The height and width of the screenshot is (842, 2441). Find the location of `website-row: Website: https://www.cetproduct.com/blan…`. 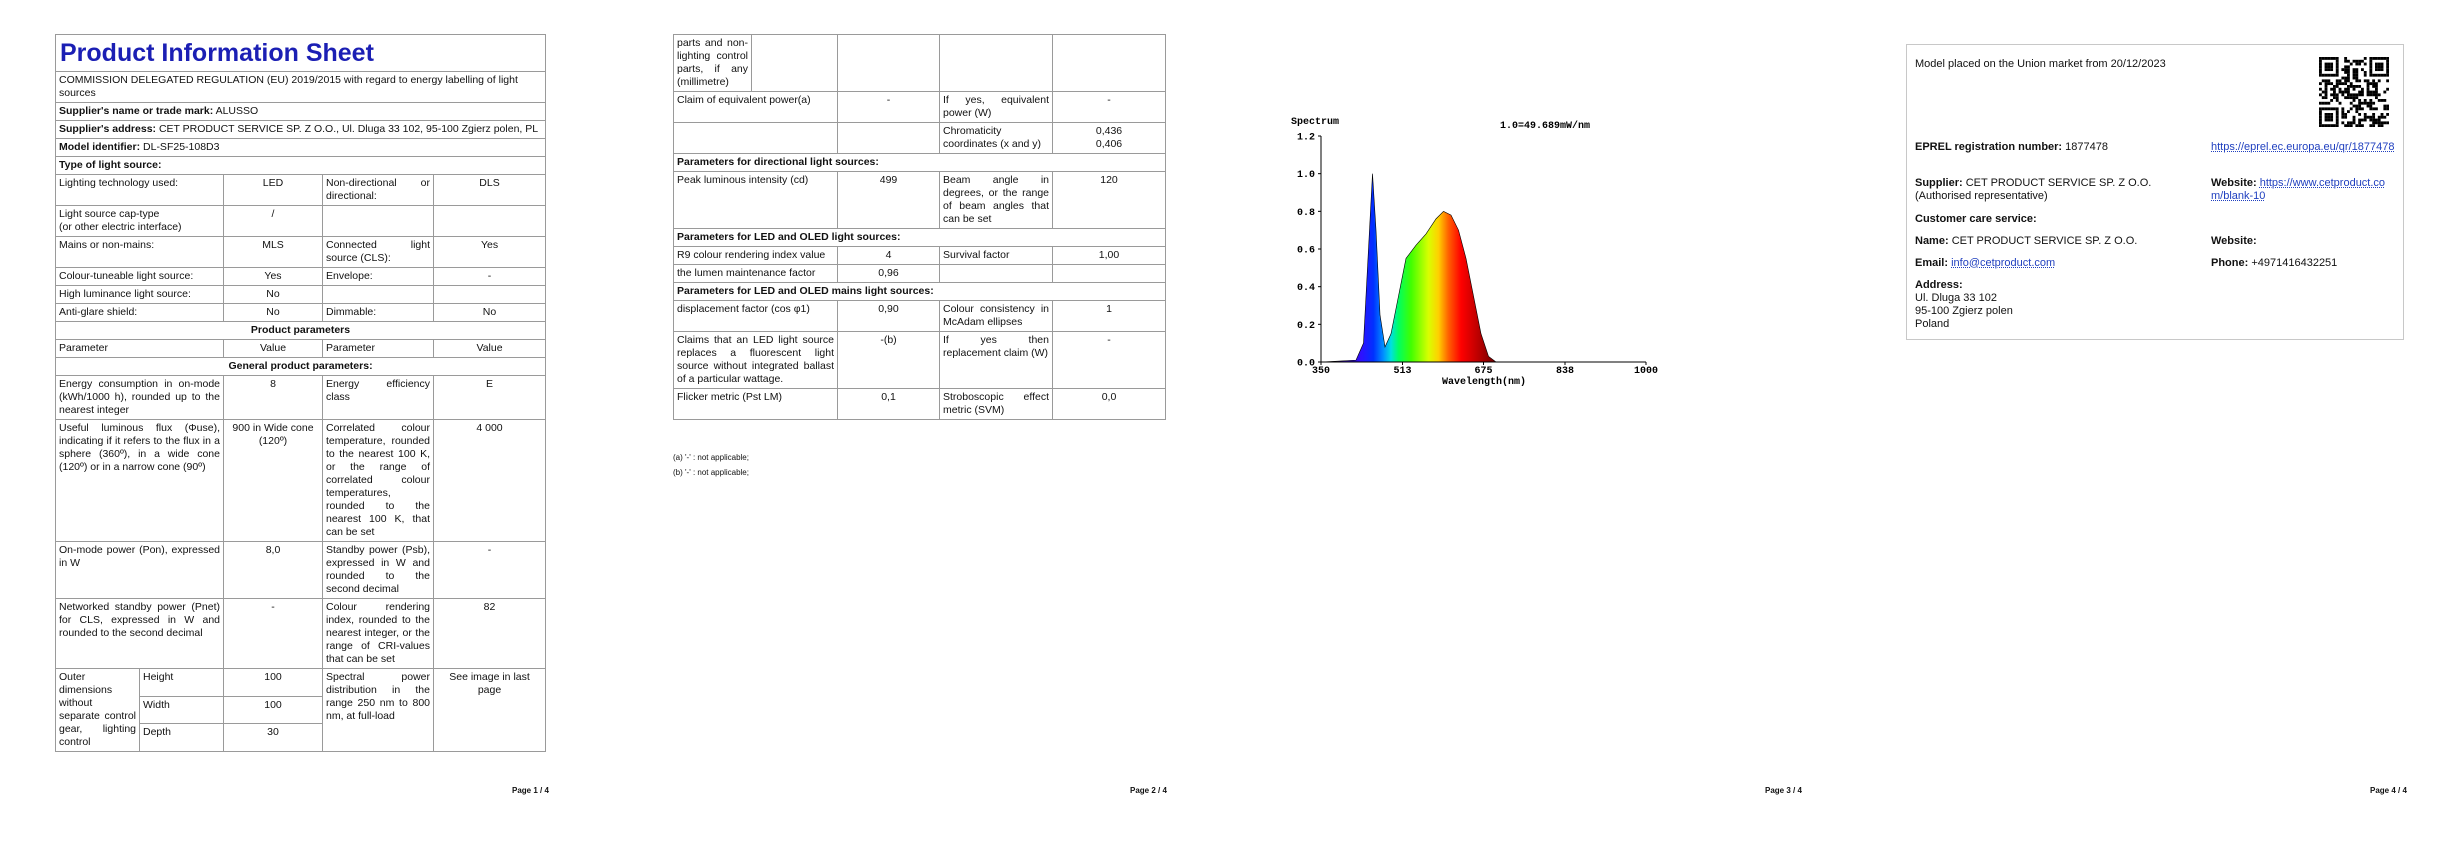

website-row: Website: https://www.cetproduct.com/blan… is located at coordinates (2304, 190).